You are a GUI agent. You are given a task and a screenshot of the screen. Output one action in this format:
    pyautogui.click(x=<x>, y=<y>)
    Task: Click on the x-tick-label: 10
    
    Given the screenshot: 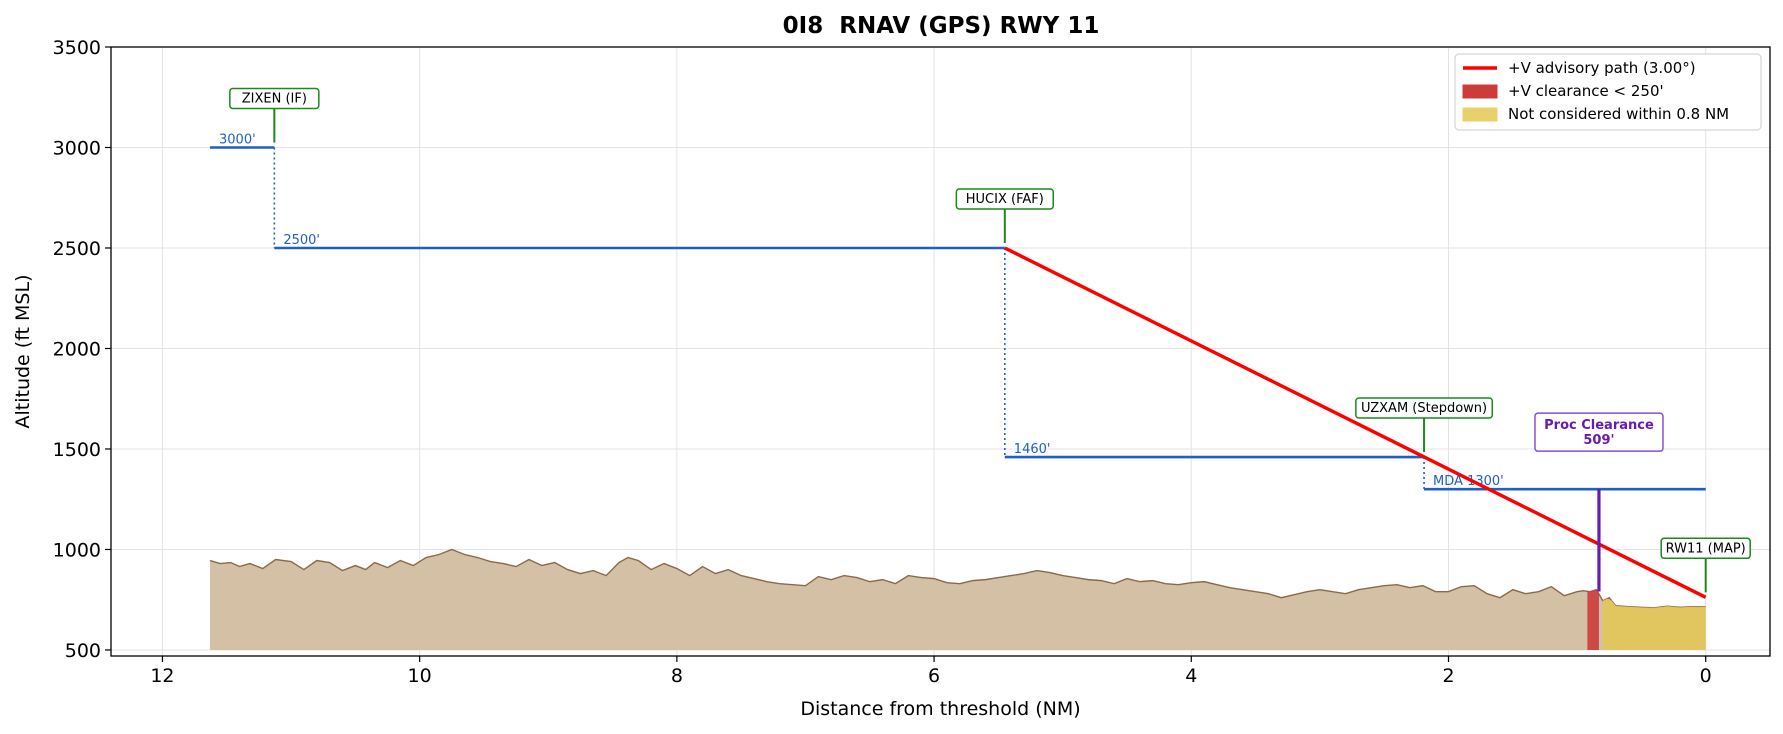 What is the action you would take?
    pyautogui.click(x=420, y=676)
    